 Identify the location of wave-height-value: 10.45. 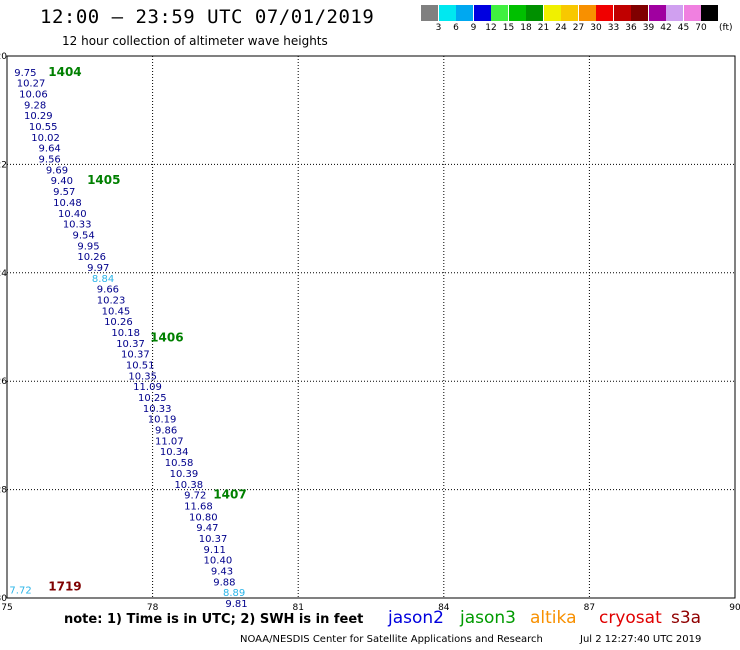
(116, 311).